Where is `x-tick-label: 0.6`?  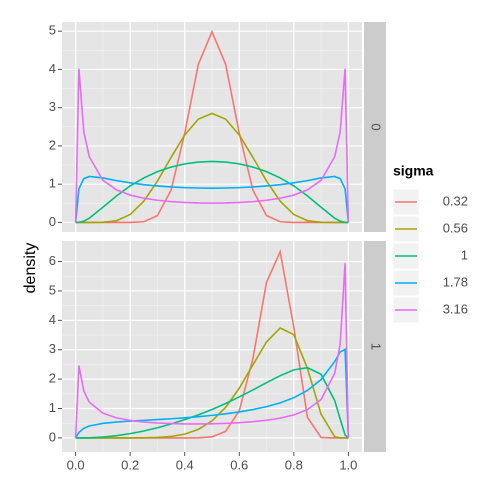 x-tick-label: 0.6 is located at coordinates (239, 464).